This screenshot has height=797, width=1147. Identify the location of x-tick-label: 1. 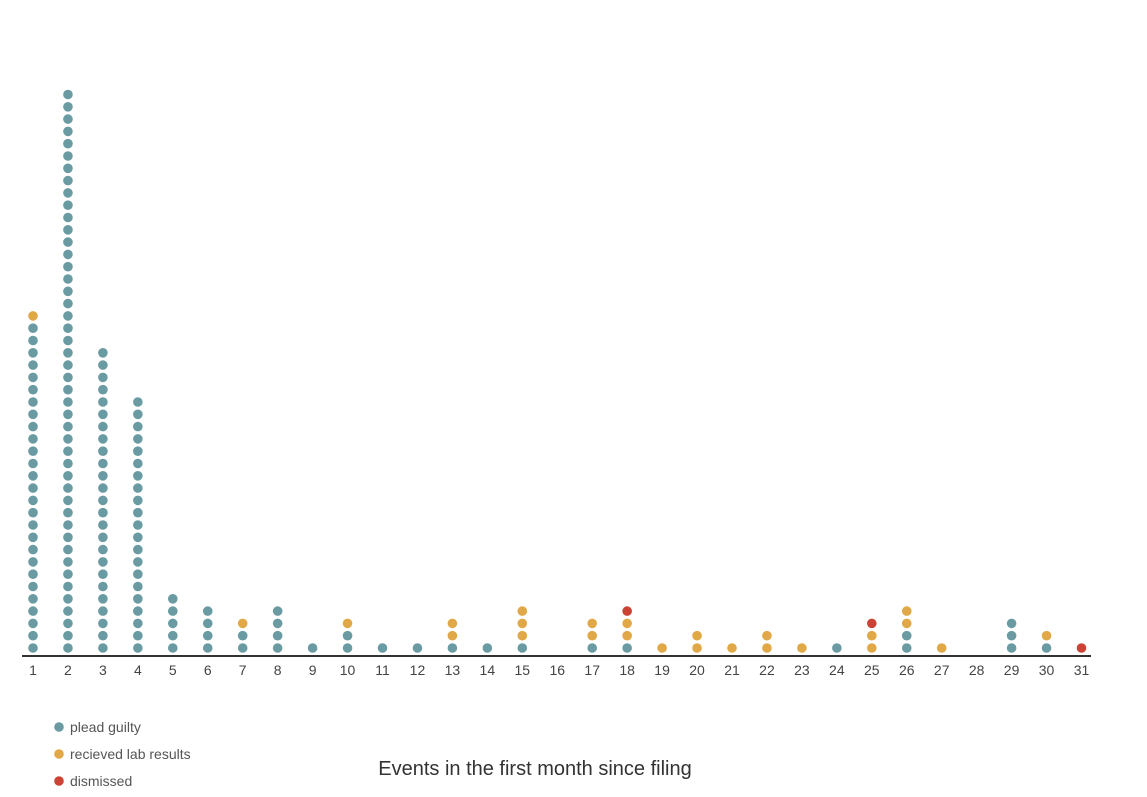
(33, 670).